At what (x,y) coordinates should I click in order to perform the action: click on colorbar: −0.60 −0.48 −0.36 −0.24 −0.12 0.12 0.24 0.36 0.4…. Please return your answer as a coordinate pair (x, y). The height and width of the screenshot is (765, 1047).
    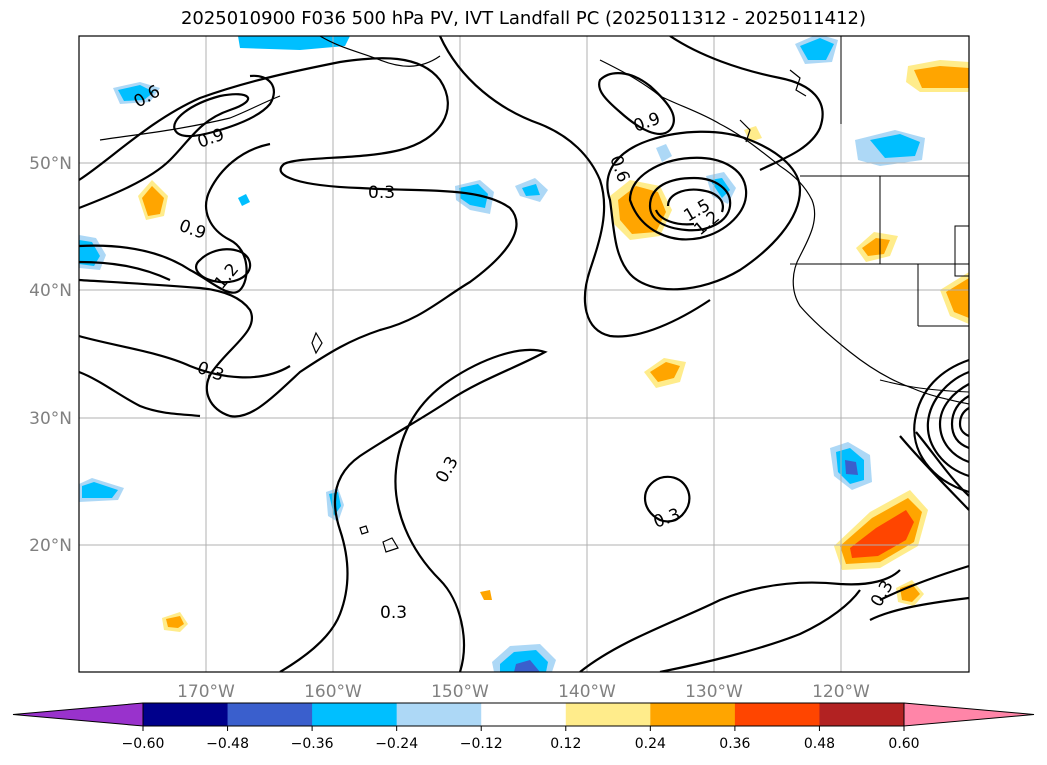
    Looking at the image, I should click on (523, 727).